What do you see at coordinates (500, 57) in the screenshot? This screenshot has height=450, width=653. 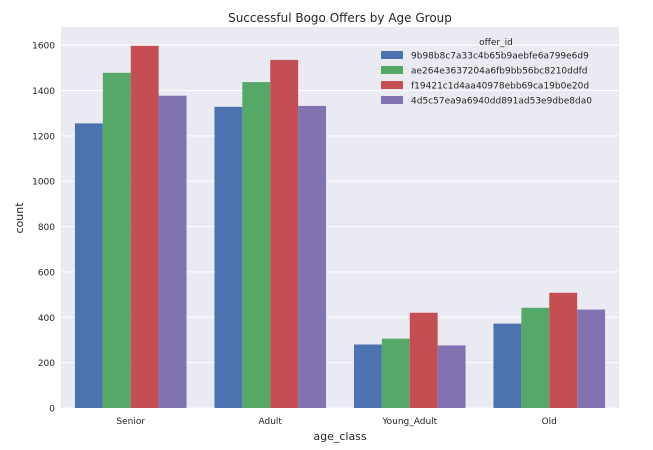 I see `legend-label: 9b98b8c7a33c4b65b9aebfe6a799e6d9` at bounding box center [500, 57].